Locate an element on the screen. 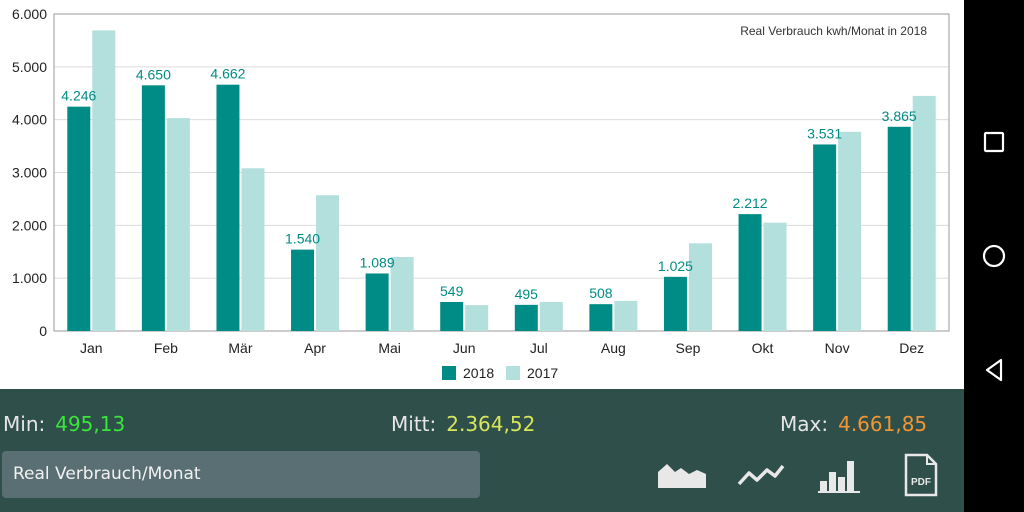  y-tick-label: 2.000 is located at coordinates (29, 225).